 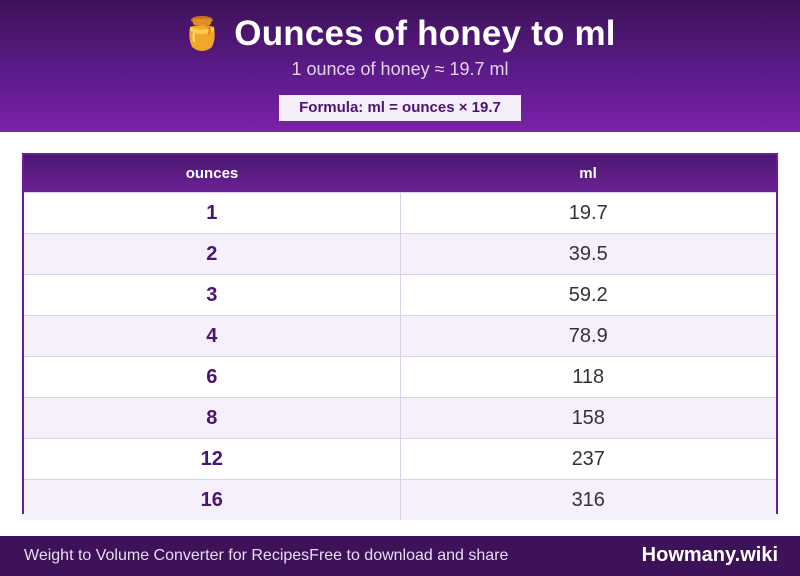 I want to click on table-row: 2 39.5, so click(x=400, y=254).